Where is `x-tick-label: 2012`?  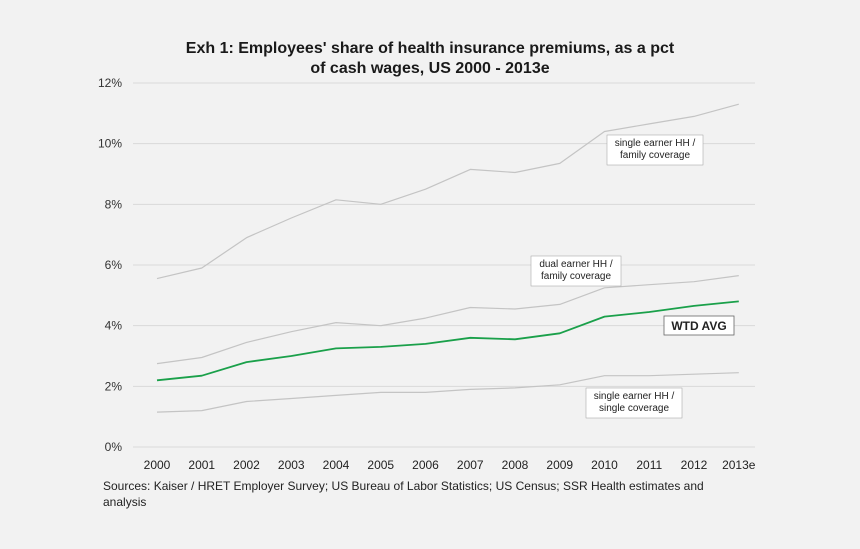
x-tick-label: 2012 is located at coordinates (694, 465).